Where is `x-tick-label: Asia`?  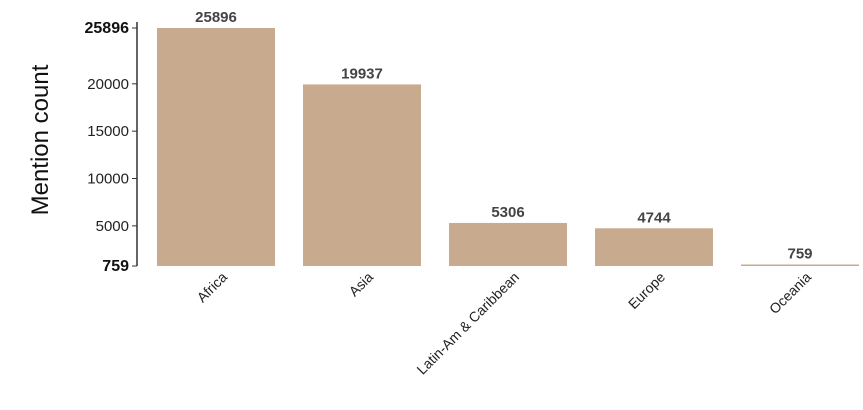 x-tick-label: Asia is located at coordinates (361, 284).